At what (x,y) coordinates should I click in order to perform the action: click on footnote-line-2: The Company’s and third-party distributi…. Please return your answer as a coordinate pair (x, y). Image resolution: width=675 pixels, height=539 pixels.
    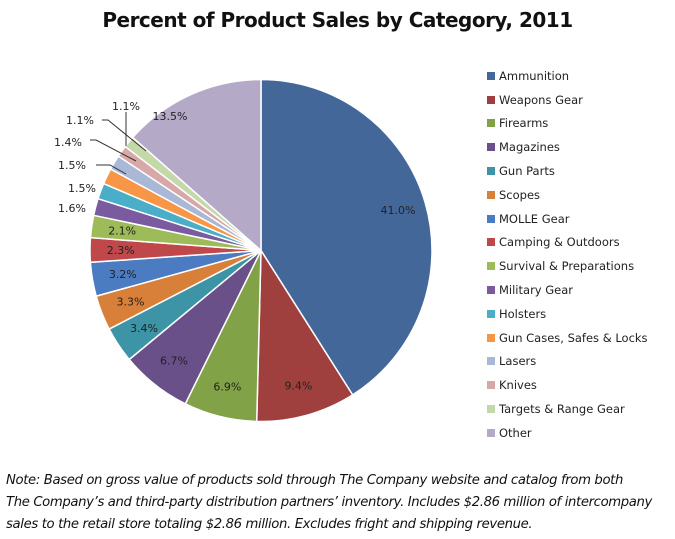
    Looking at the image, I should click on (329, 502).